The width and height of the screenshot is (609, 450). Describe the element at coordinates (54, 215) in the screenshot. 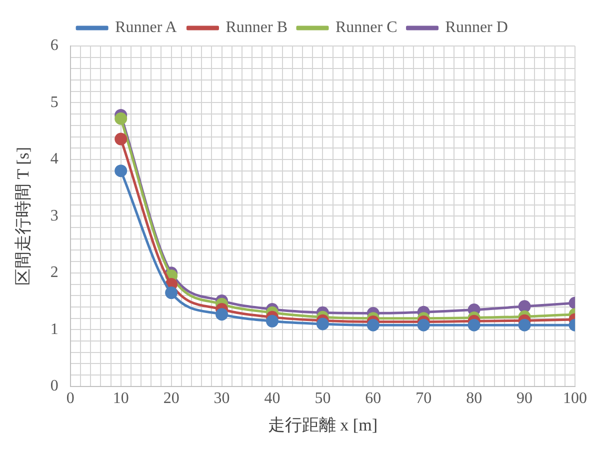

I see `y-tick-label: 3` at that location.